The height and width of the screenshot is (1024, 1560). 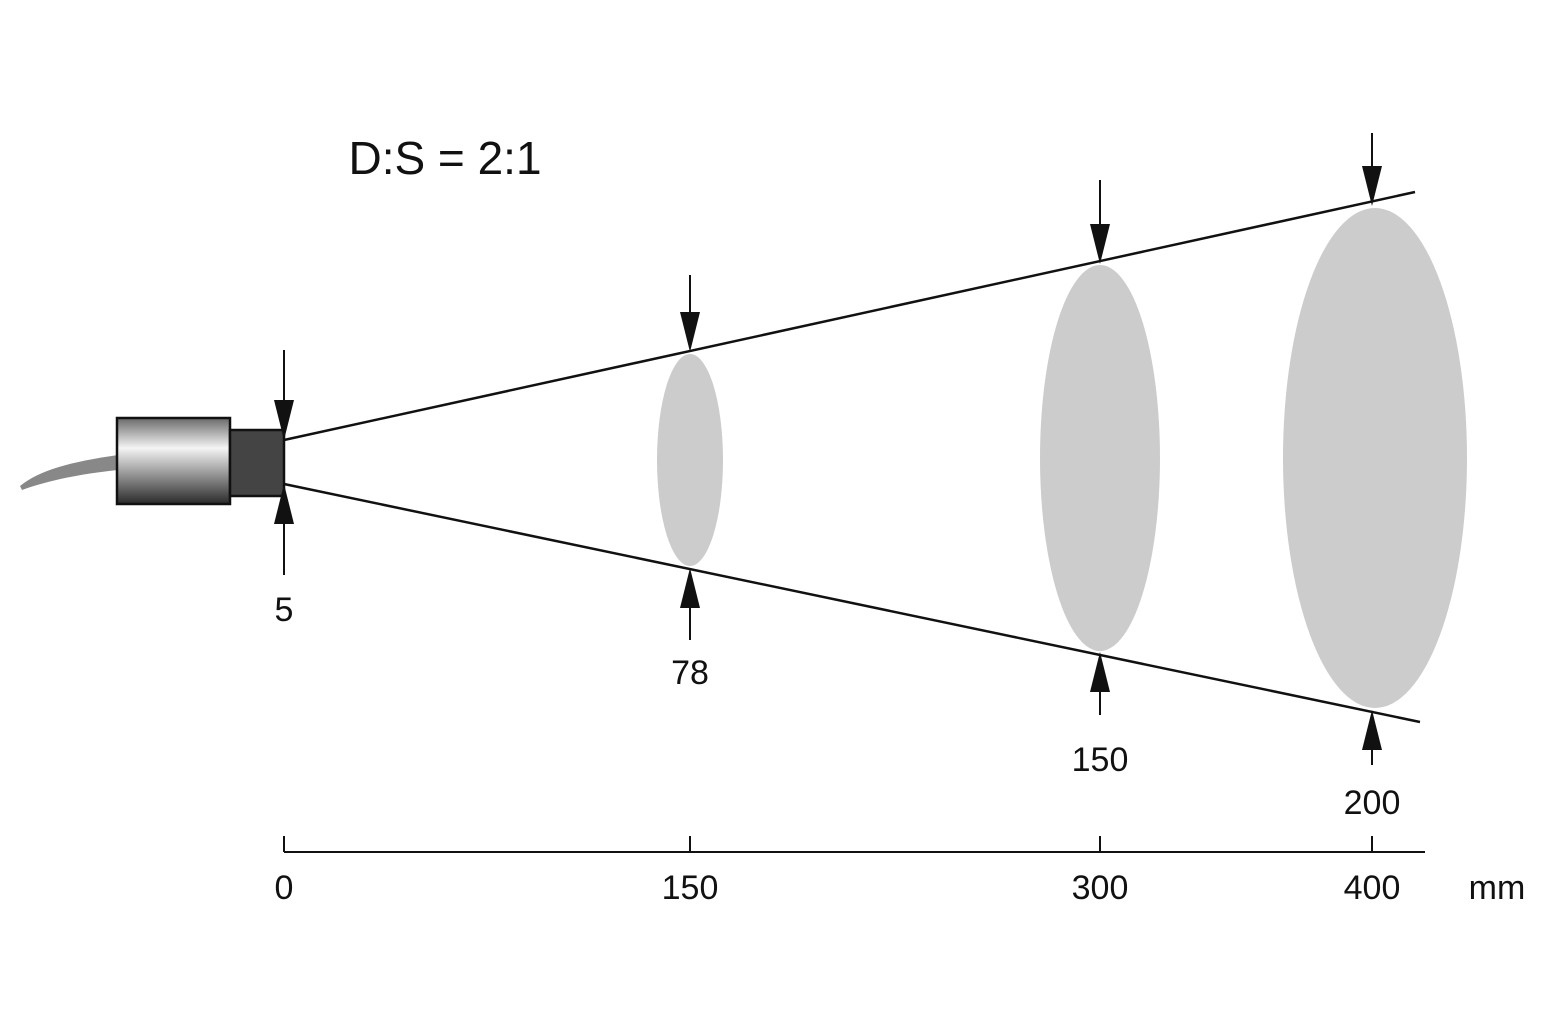 I want to click on spot-size-label: 200, so click(x=1372, y=803).